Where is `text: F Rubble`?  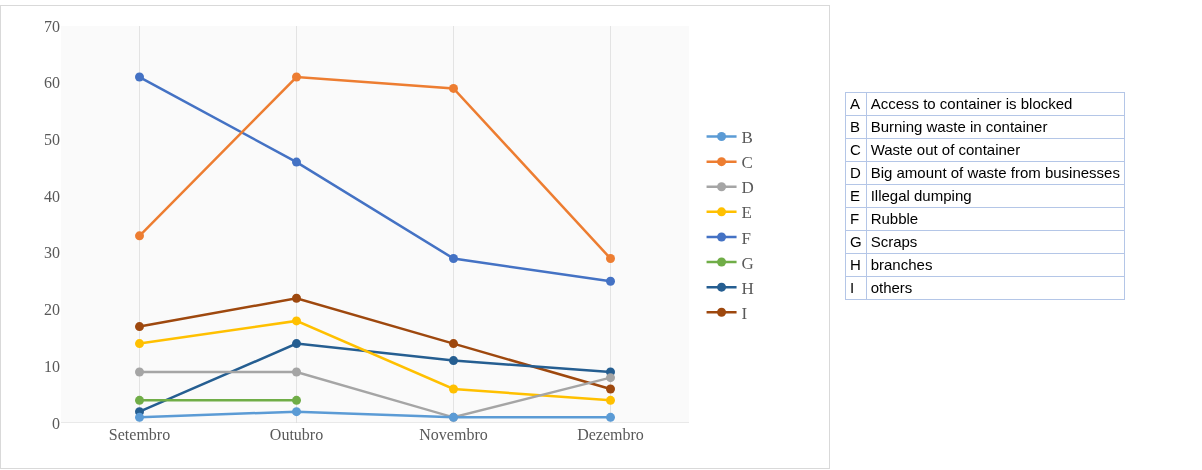 text: F Rubble is located at coordinates (884, 219).